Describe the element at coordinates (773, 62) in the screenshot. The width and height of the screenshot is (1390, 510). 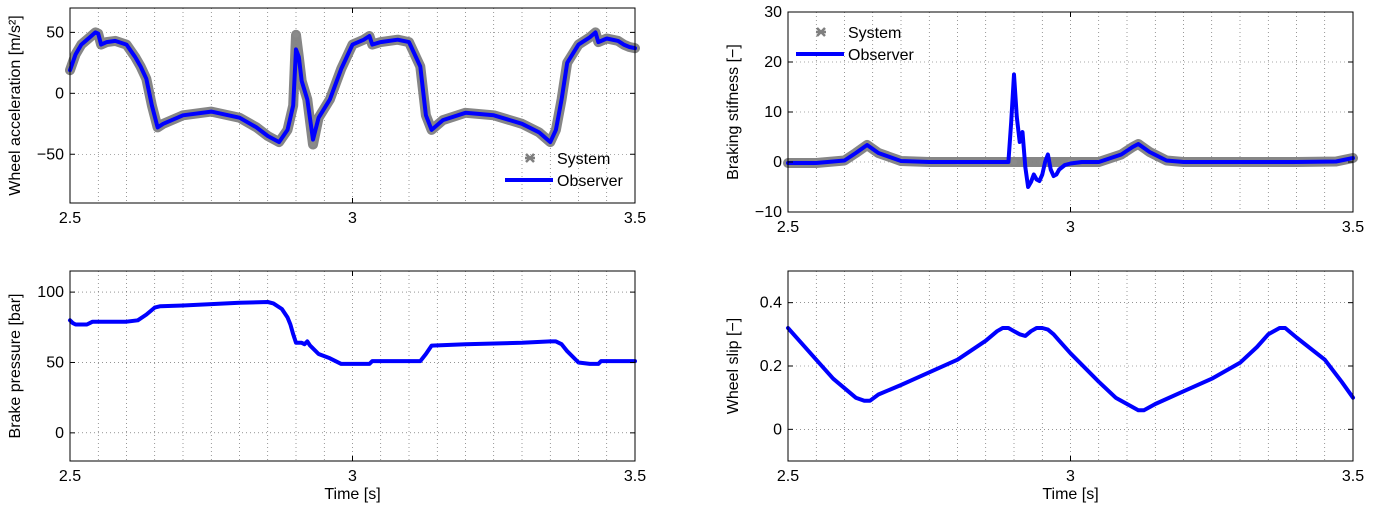
I see `y-tick-label: 20` at that location.